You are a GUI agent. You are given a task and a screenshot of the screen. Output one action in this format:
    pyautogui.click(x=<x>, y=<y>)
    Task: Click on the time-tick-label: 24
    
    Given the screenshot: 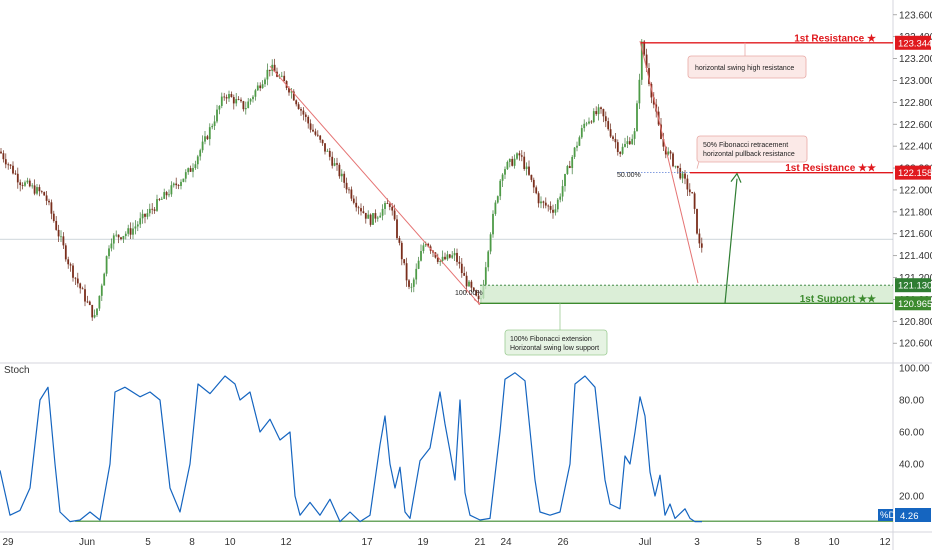 What is the action you would take?
    pyautogui.click(x=506, y=542)
    